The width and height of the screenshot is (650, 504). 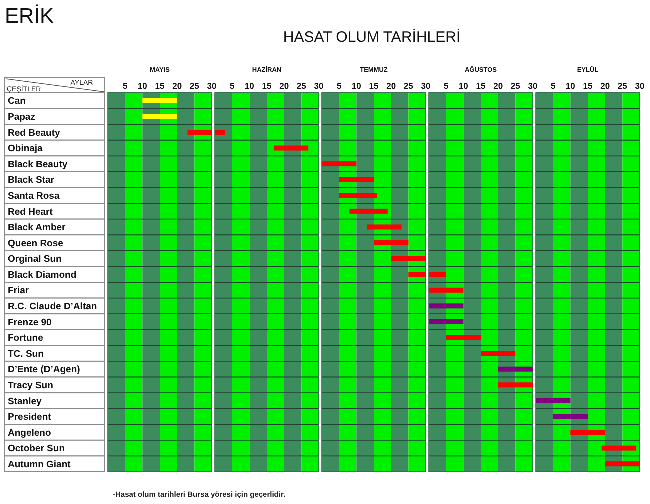 I want to click on y-tick-label: R.C. Claude D’Altan, so click(x=53, y=307).